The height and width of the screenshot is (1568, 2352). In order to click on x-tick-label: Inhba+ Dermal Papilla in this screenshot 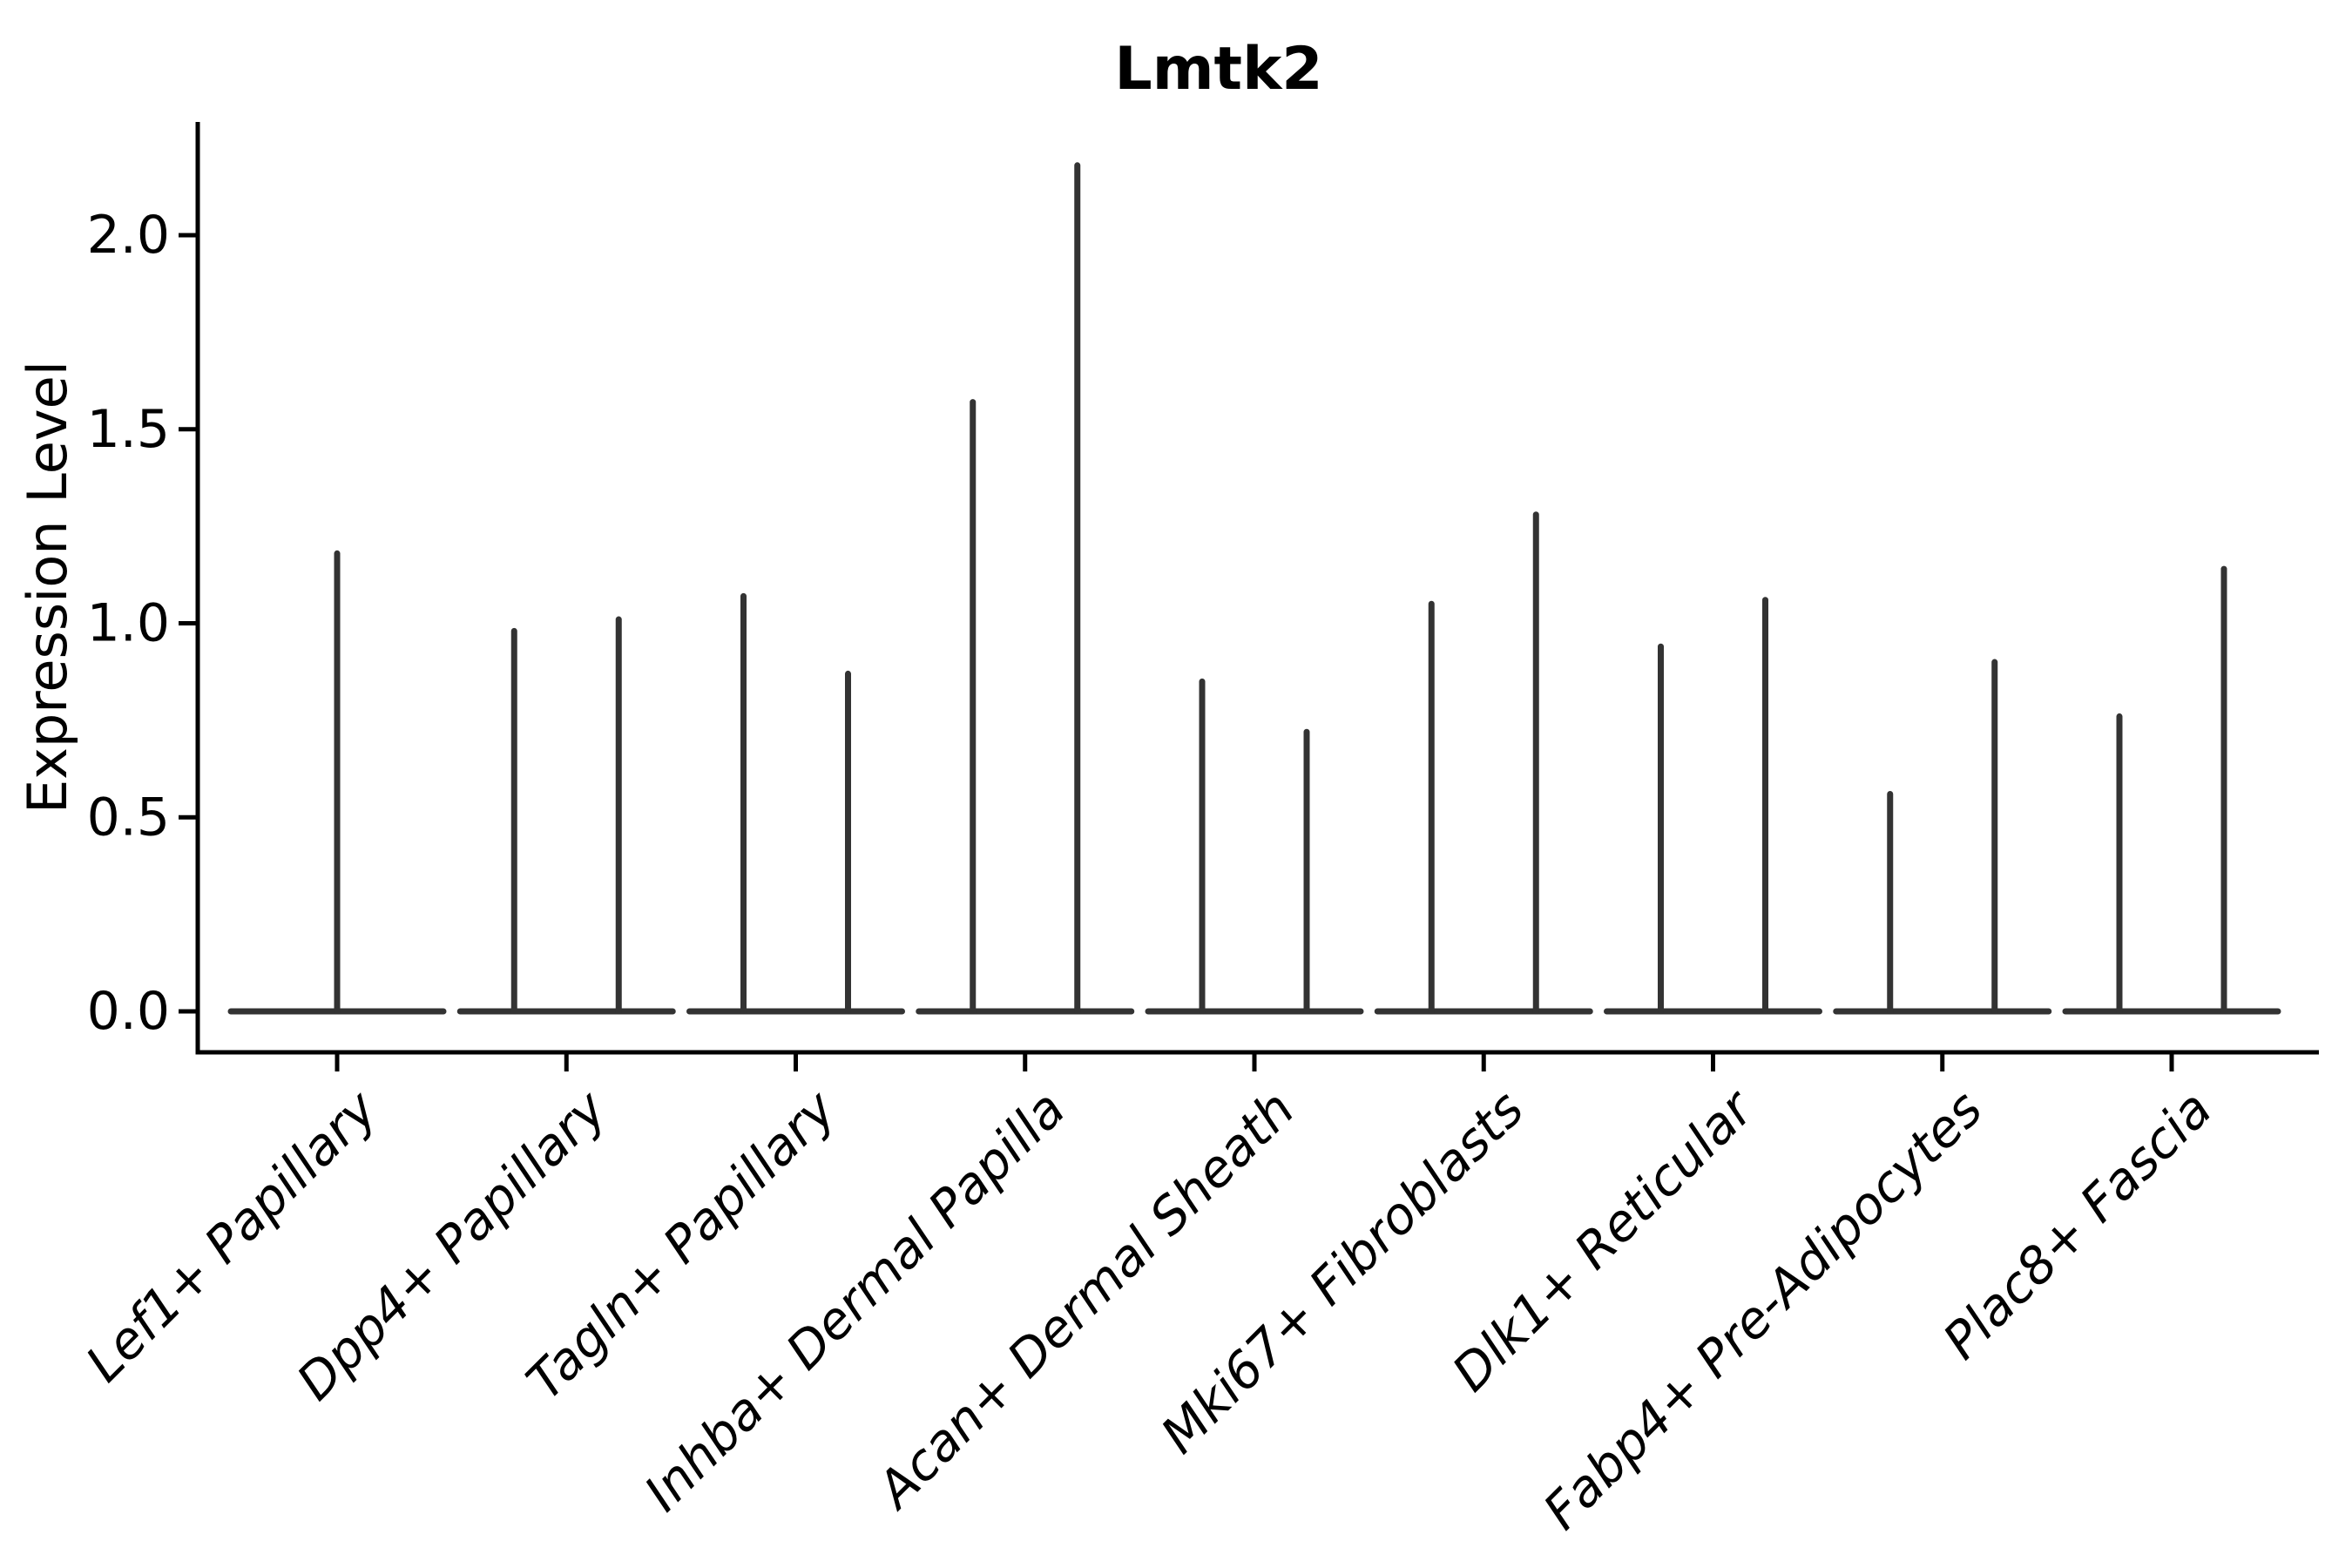, I will do `click(855, 1301)`.